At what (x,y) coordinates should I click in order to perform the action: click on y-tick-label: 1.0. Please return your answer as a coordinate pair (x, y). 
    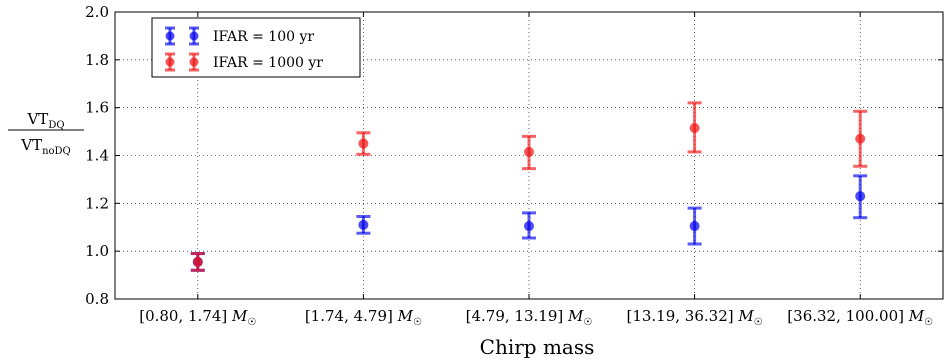
    Looking at the image, I should click on (97, 251).